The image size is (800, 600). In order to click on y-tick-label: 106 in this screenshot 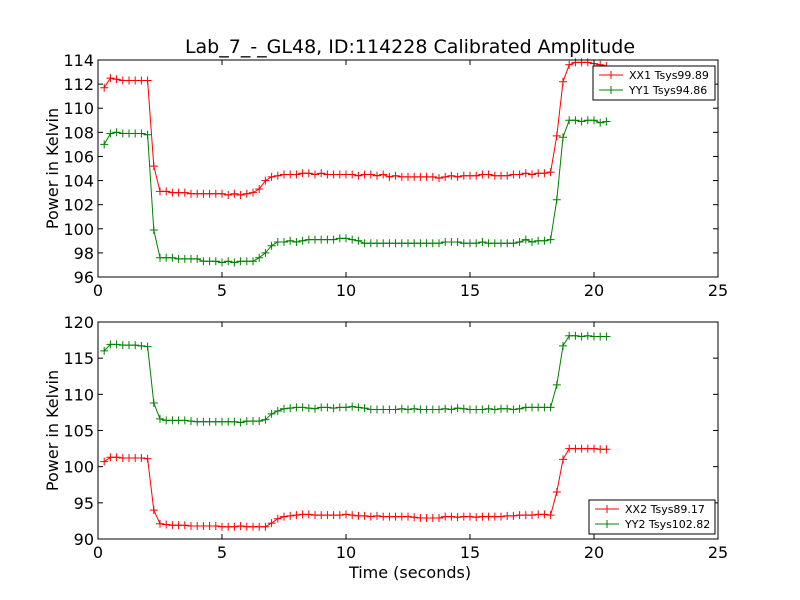, I will do `click(78, 156)`.